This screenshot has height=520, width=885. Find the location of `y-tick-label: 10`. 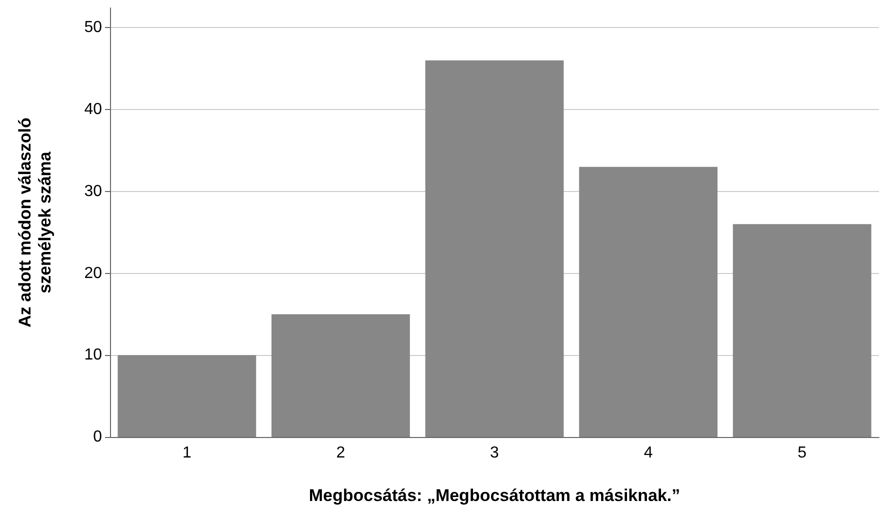

y-tick-label: 10 is located at coordinates (93, 355).